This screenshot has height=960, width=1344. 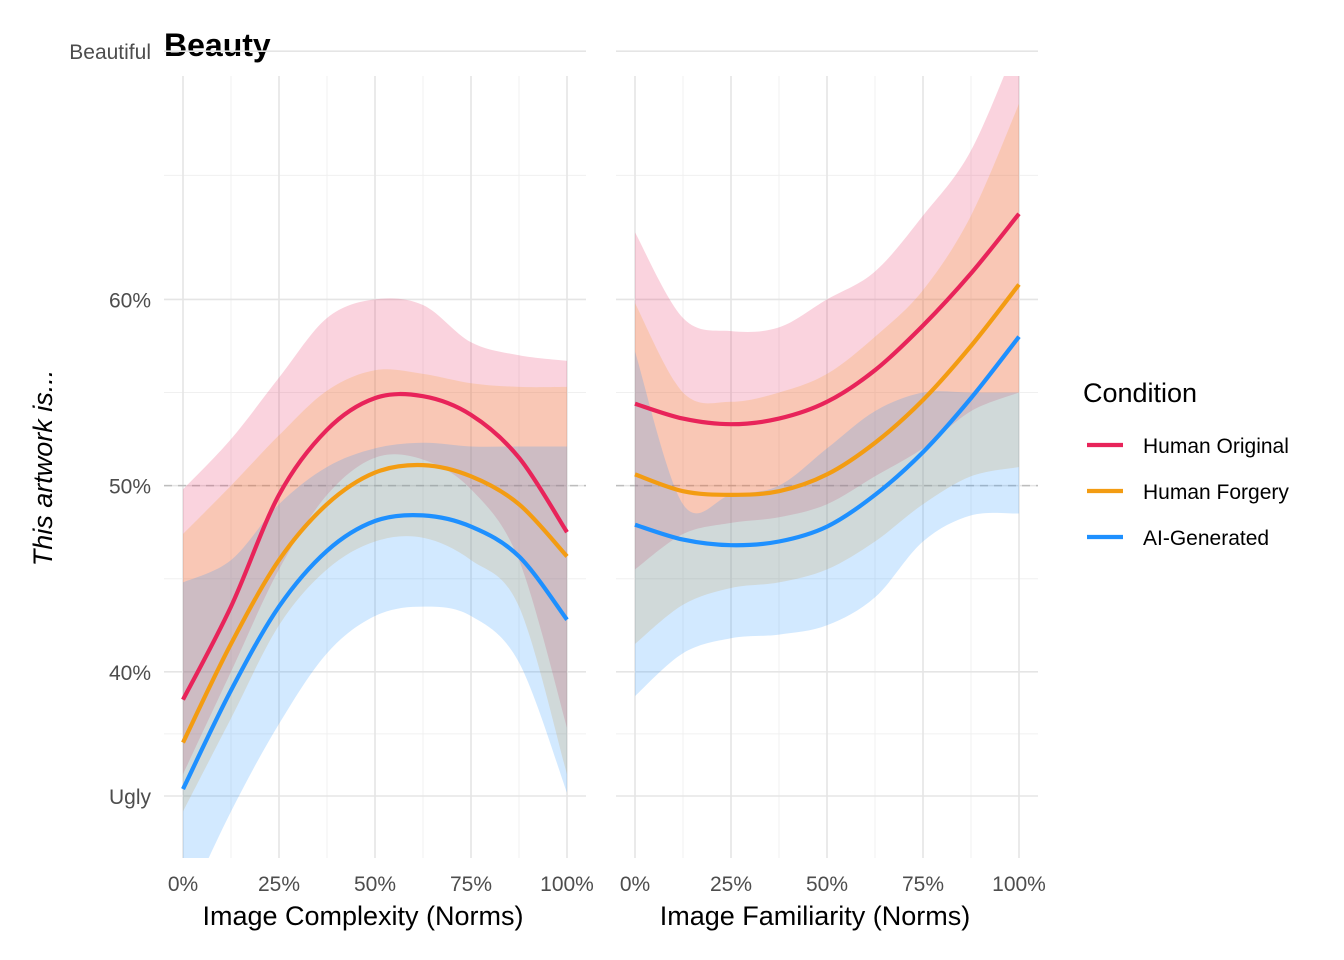 I want to click on y-tick-label: 40%, so click(x=130, y=673).